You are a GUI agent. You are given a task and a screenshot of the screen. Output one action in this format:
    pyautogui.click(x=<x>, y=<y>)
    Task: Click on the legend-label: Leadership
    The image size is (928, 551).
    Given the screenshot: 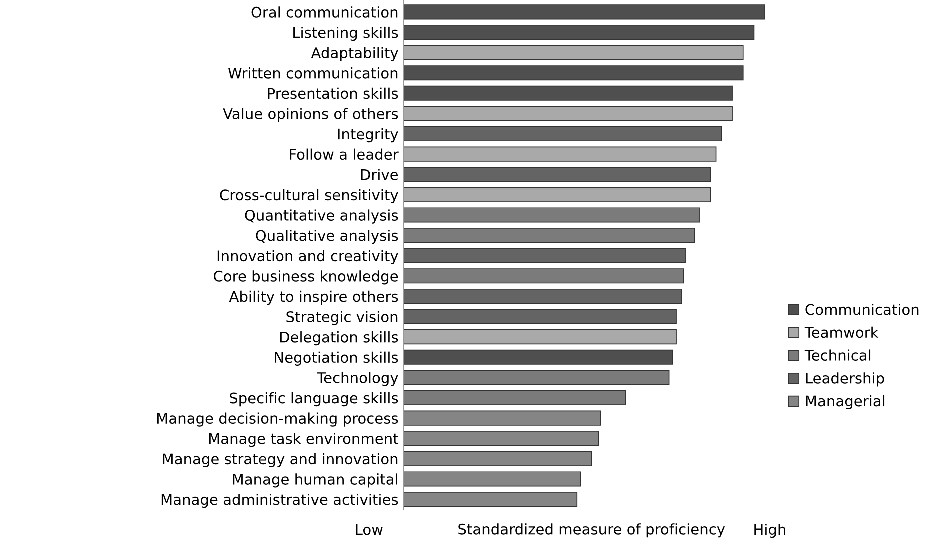 What is the action you would take?
    pyautogui.click(x=845, y=379)
    